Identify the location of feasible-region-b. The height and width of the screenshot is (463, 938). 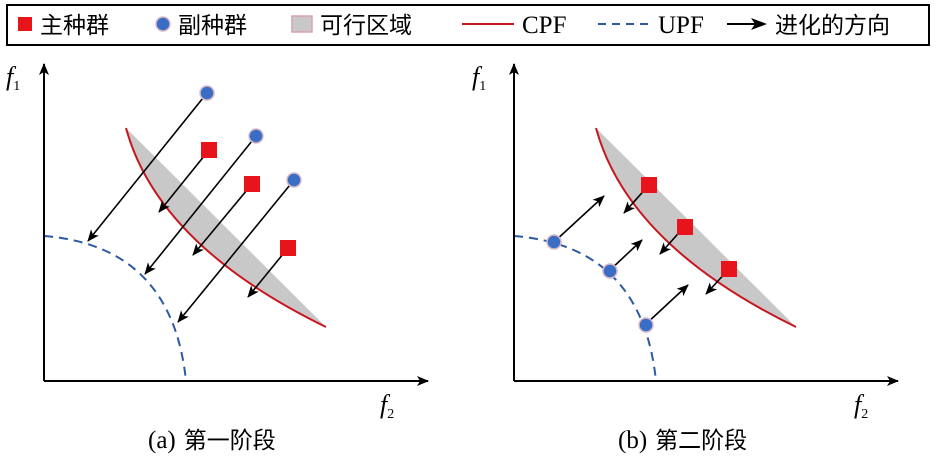
(696, 227).